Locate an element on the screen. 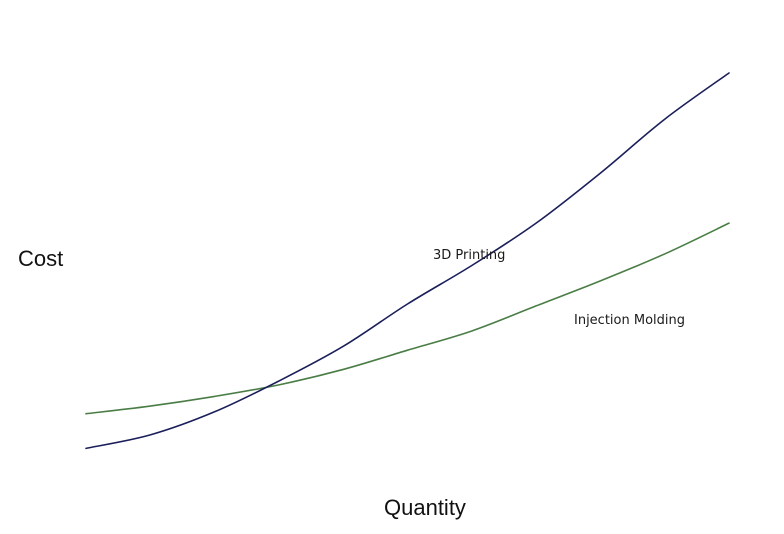 The width and height of the screenshot is (784, 534). series-label-injection-molding: Injection Molding is located at coordinates (629, 320).